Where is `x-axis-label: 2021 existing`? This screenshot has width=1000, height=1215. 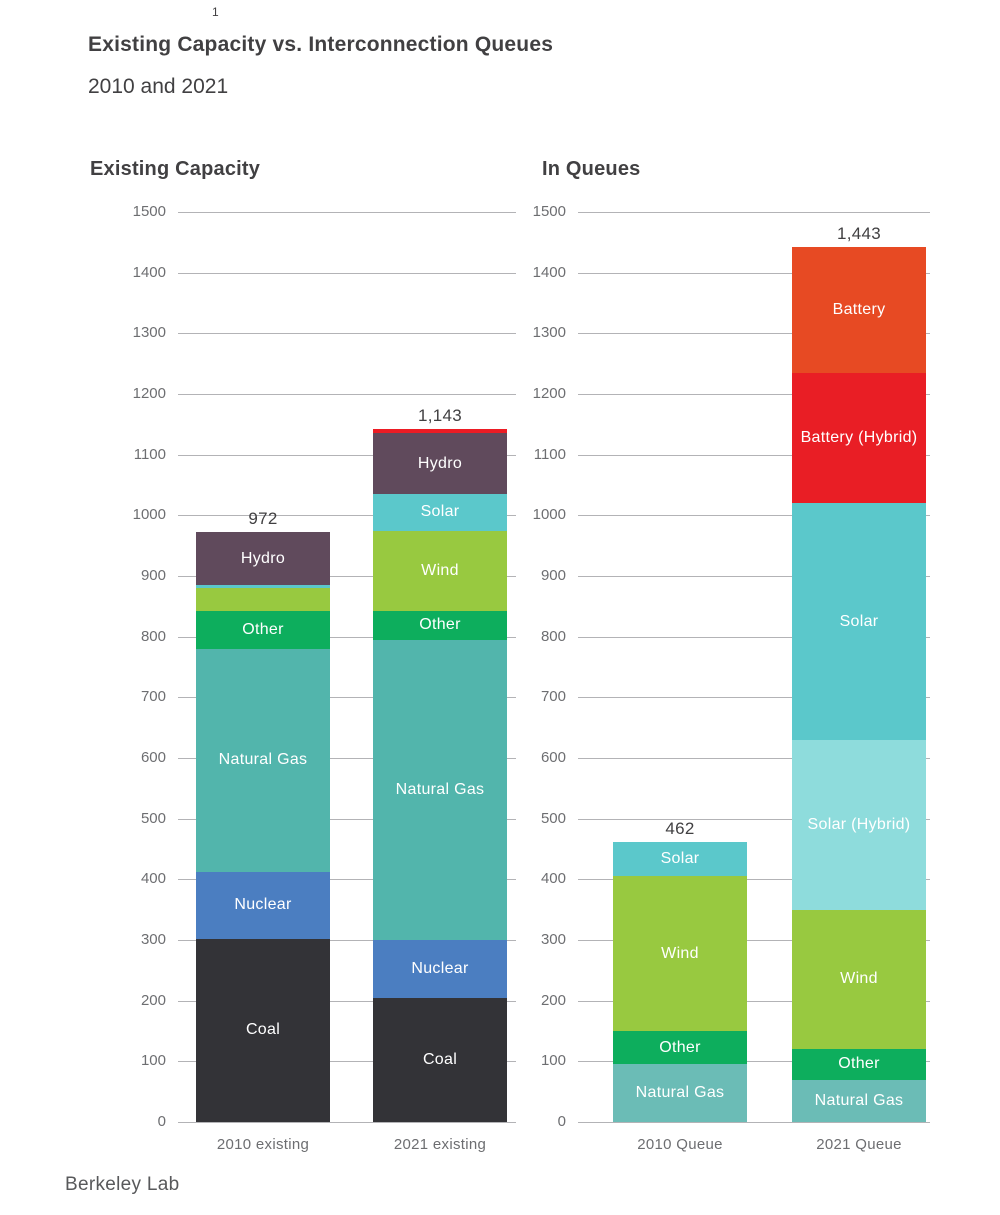
x-axis-label: 2021 existing is located at coordinates (440, 1144).